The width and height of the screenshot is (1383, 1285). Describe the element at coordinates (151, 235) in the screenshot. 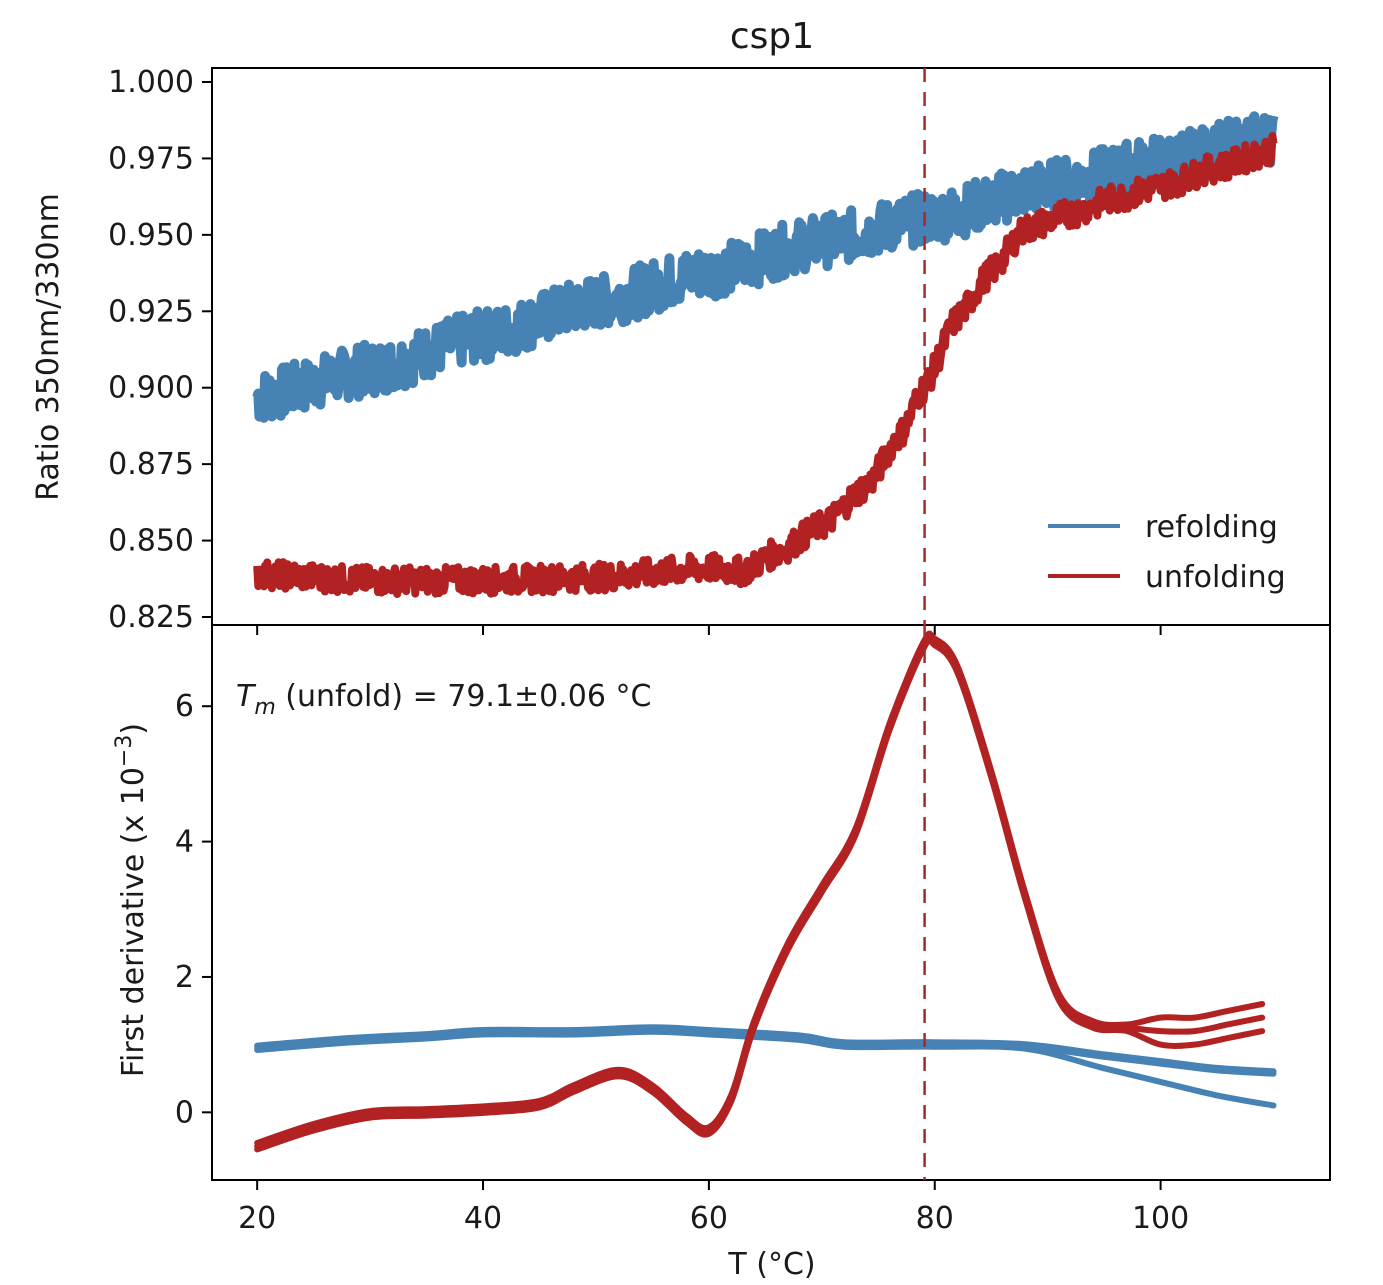

I see `top-y-tick-label: 0.950` at that location.